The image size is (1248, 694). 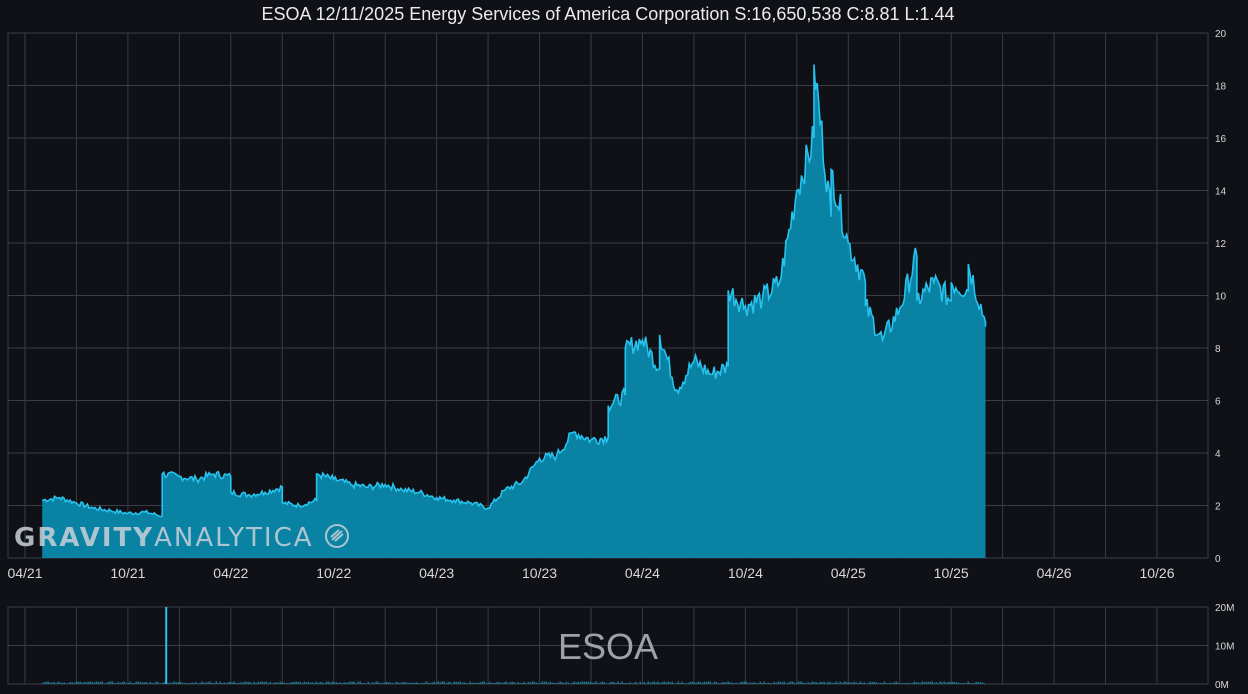 I want to click on volume-y-tick-label: 20M, so click(x=1224, y=608).